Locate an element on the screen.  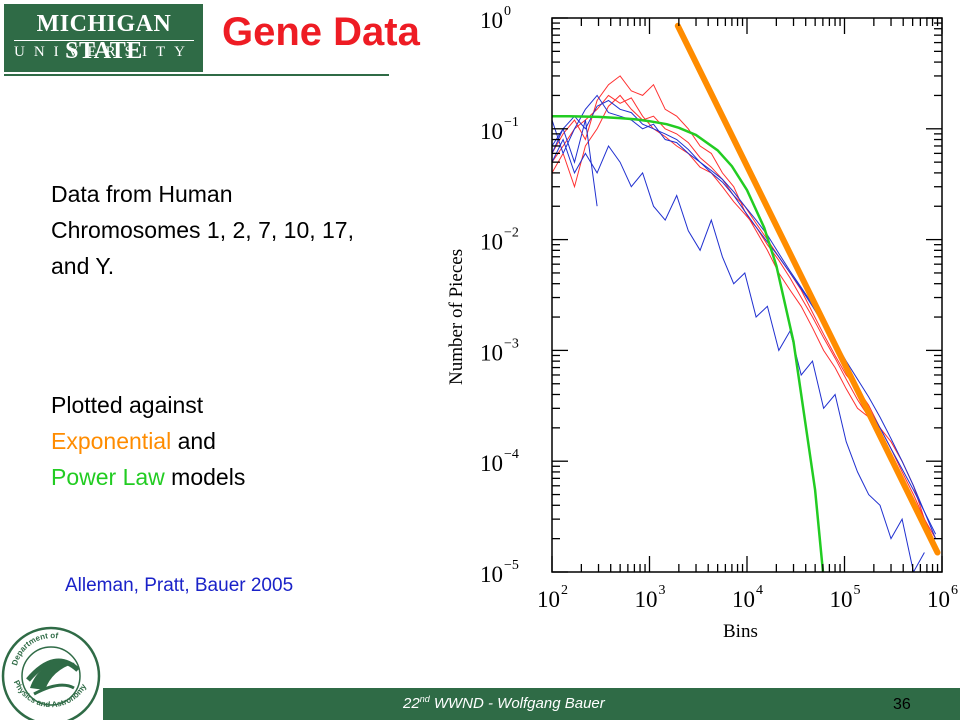
department-logo: Department of Physics and Astronomy is located at coordinates (51, 673).